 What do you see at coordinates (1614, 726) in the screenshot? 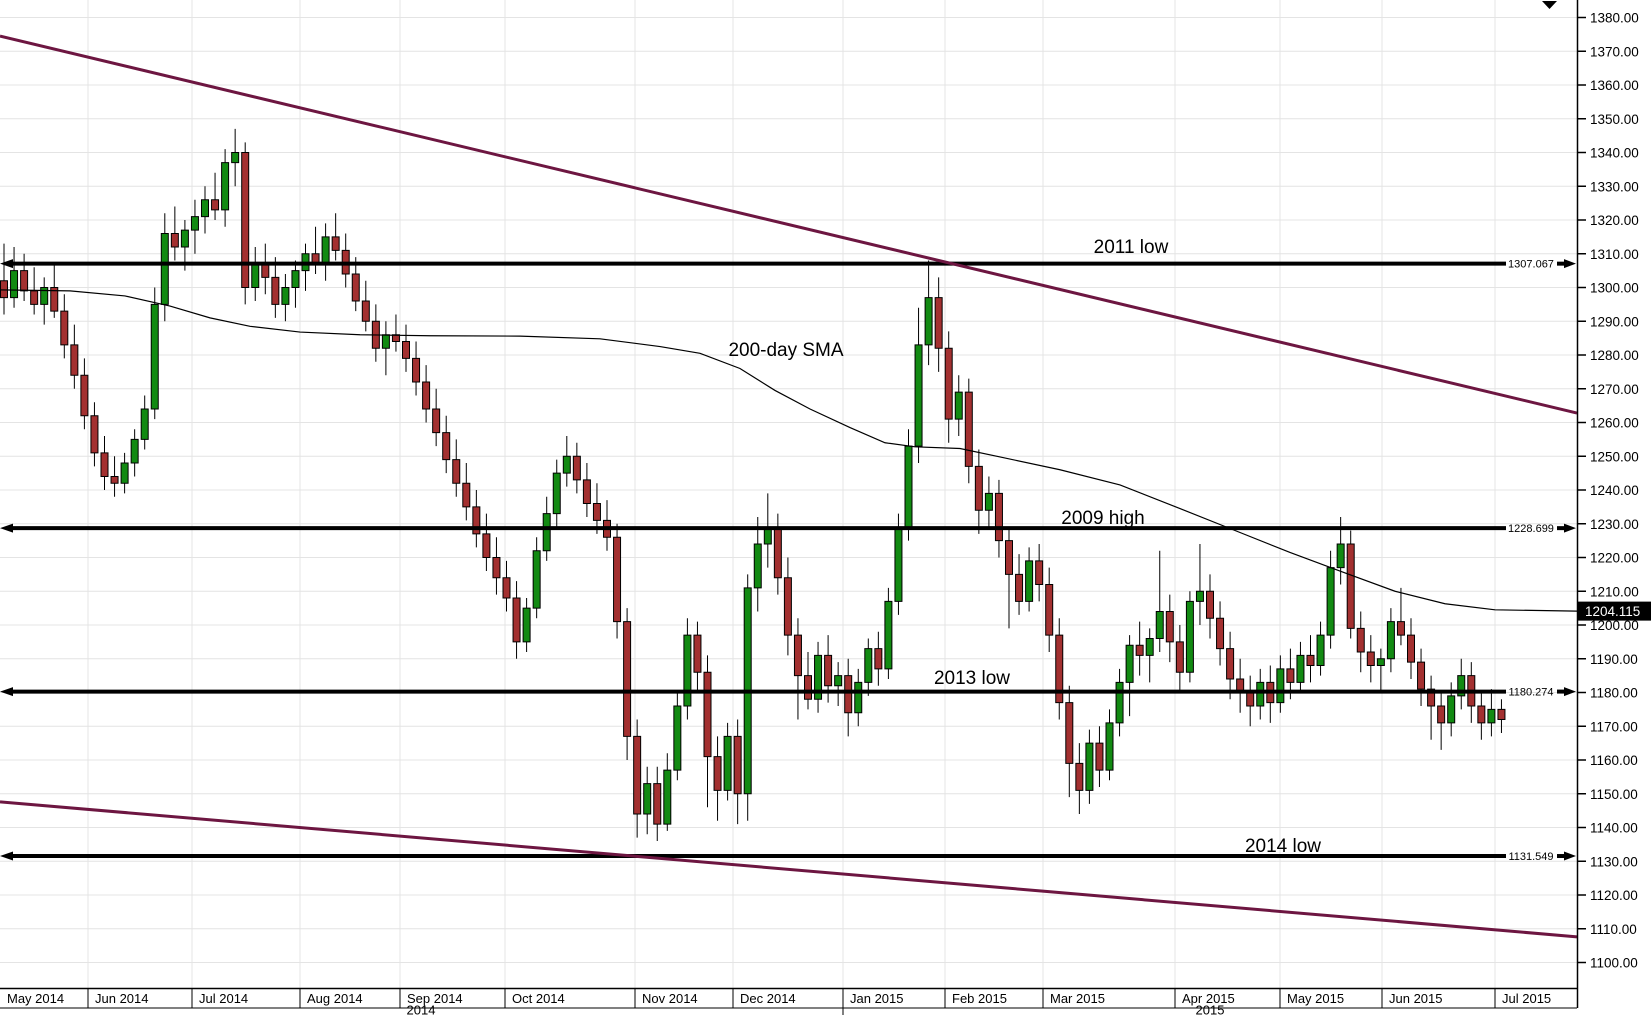
I see `y-axis-label: 1170.00` at bounding box center [1614, 726].